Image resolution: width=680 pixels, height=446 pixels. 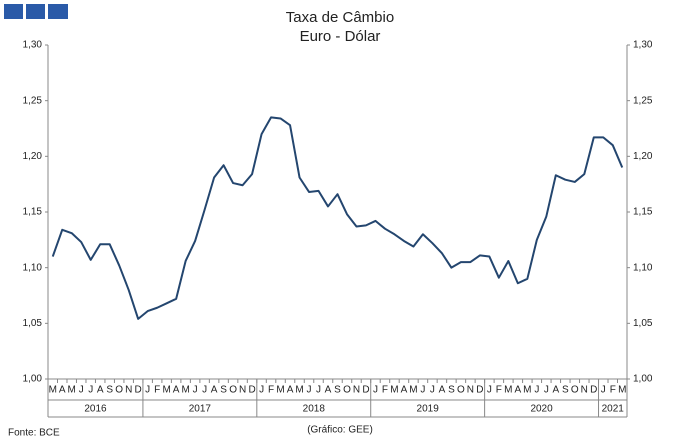 What do you see at coordinates (34, 433) in the screenshot?
I see `source: Fonte: BCE` at bounding box center [34, 433].